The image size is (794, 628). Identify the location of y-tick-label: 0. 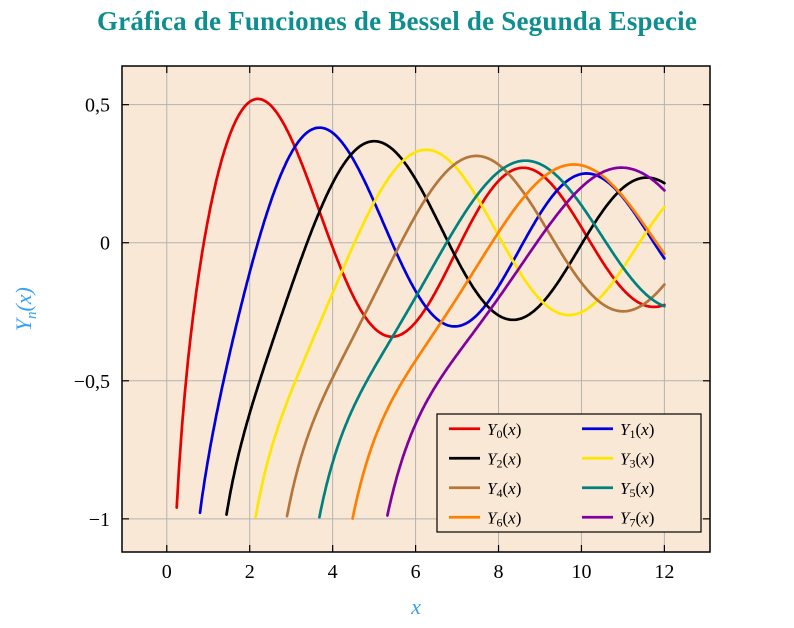
(105, 244).